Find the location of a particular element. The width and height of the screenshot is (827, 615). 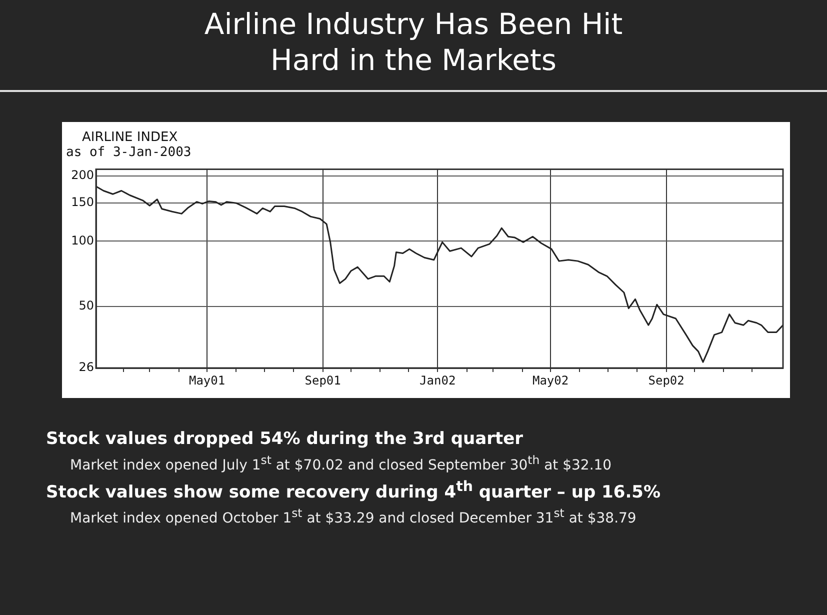

chart-title: Airline Industry Has Been Hit Hard in the Markets is located at coordinates (413, 42).